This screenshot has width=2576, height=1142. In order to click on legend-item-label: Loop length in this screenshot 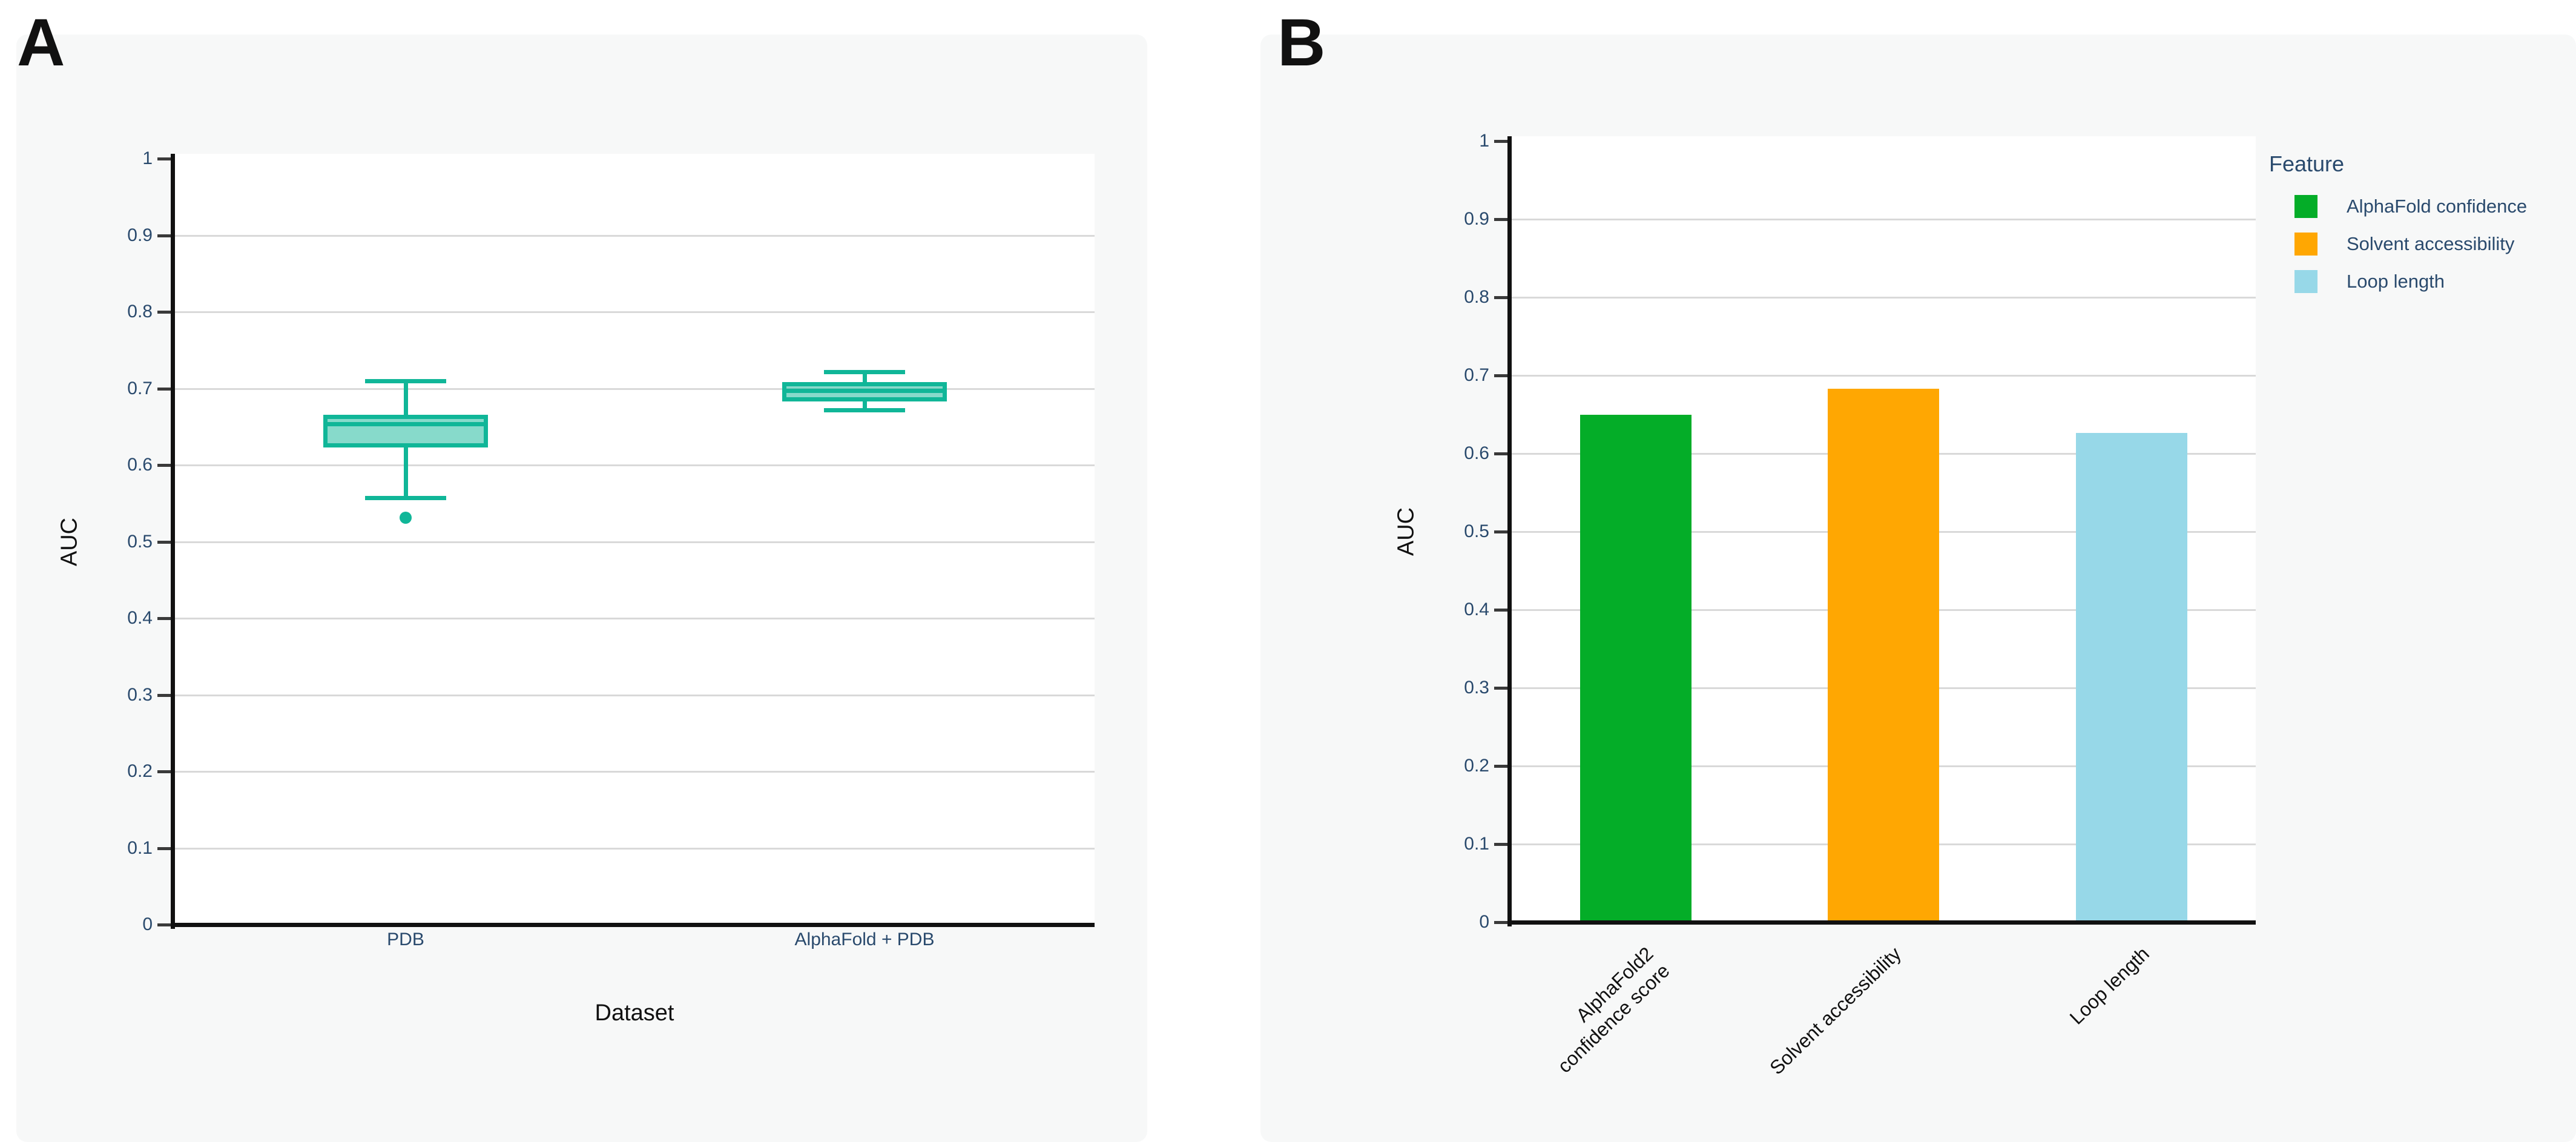, I will do `click(2396, 281)`.